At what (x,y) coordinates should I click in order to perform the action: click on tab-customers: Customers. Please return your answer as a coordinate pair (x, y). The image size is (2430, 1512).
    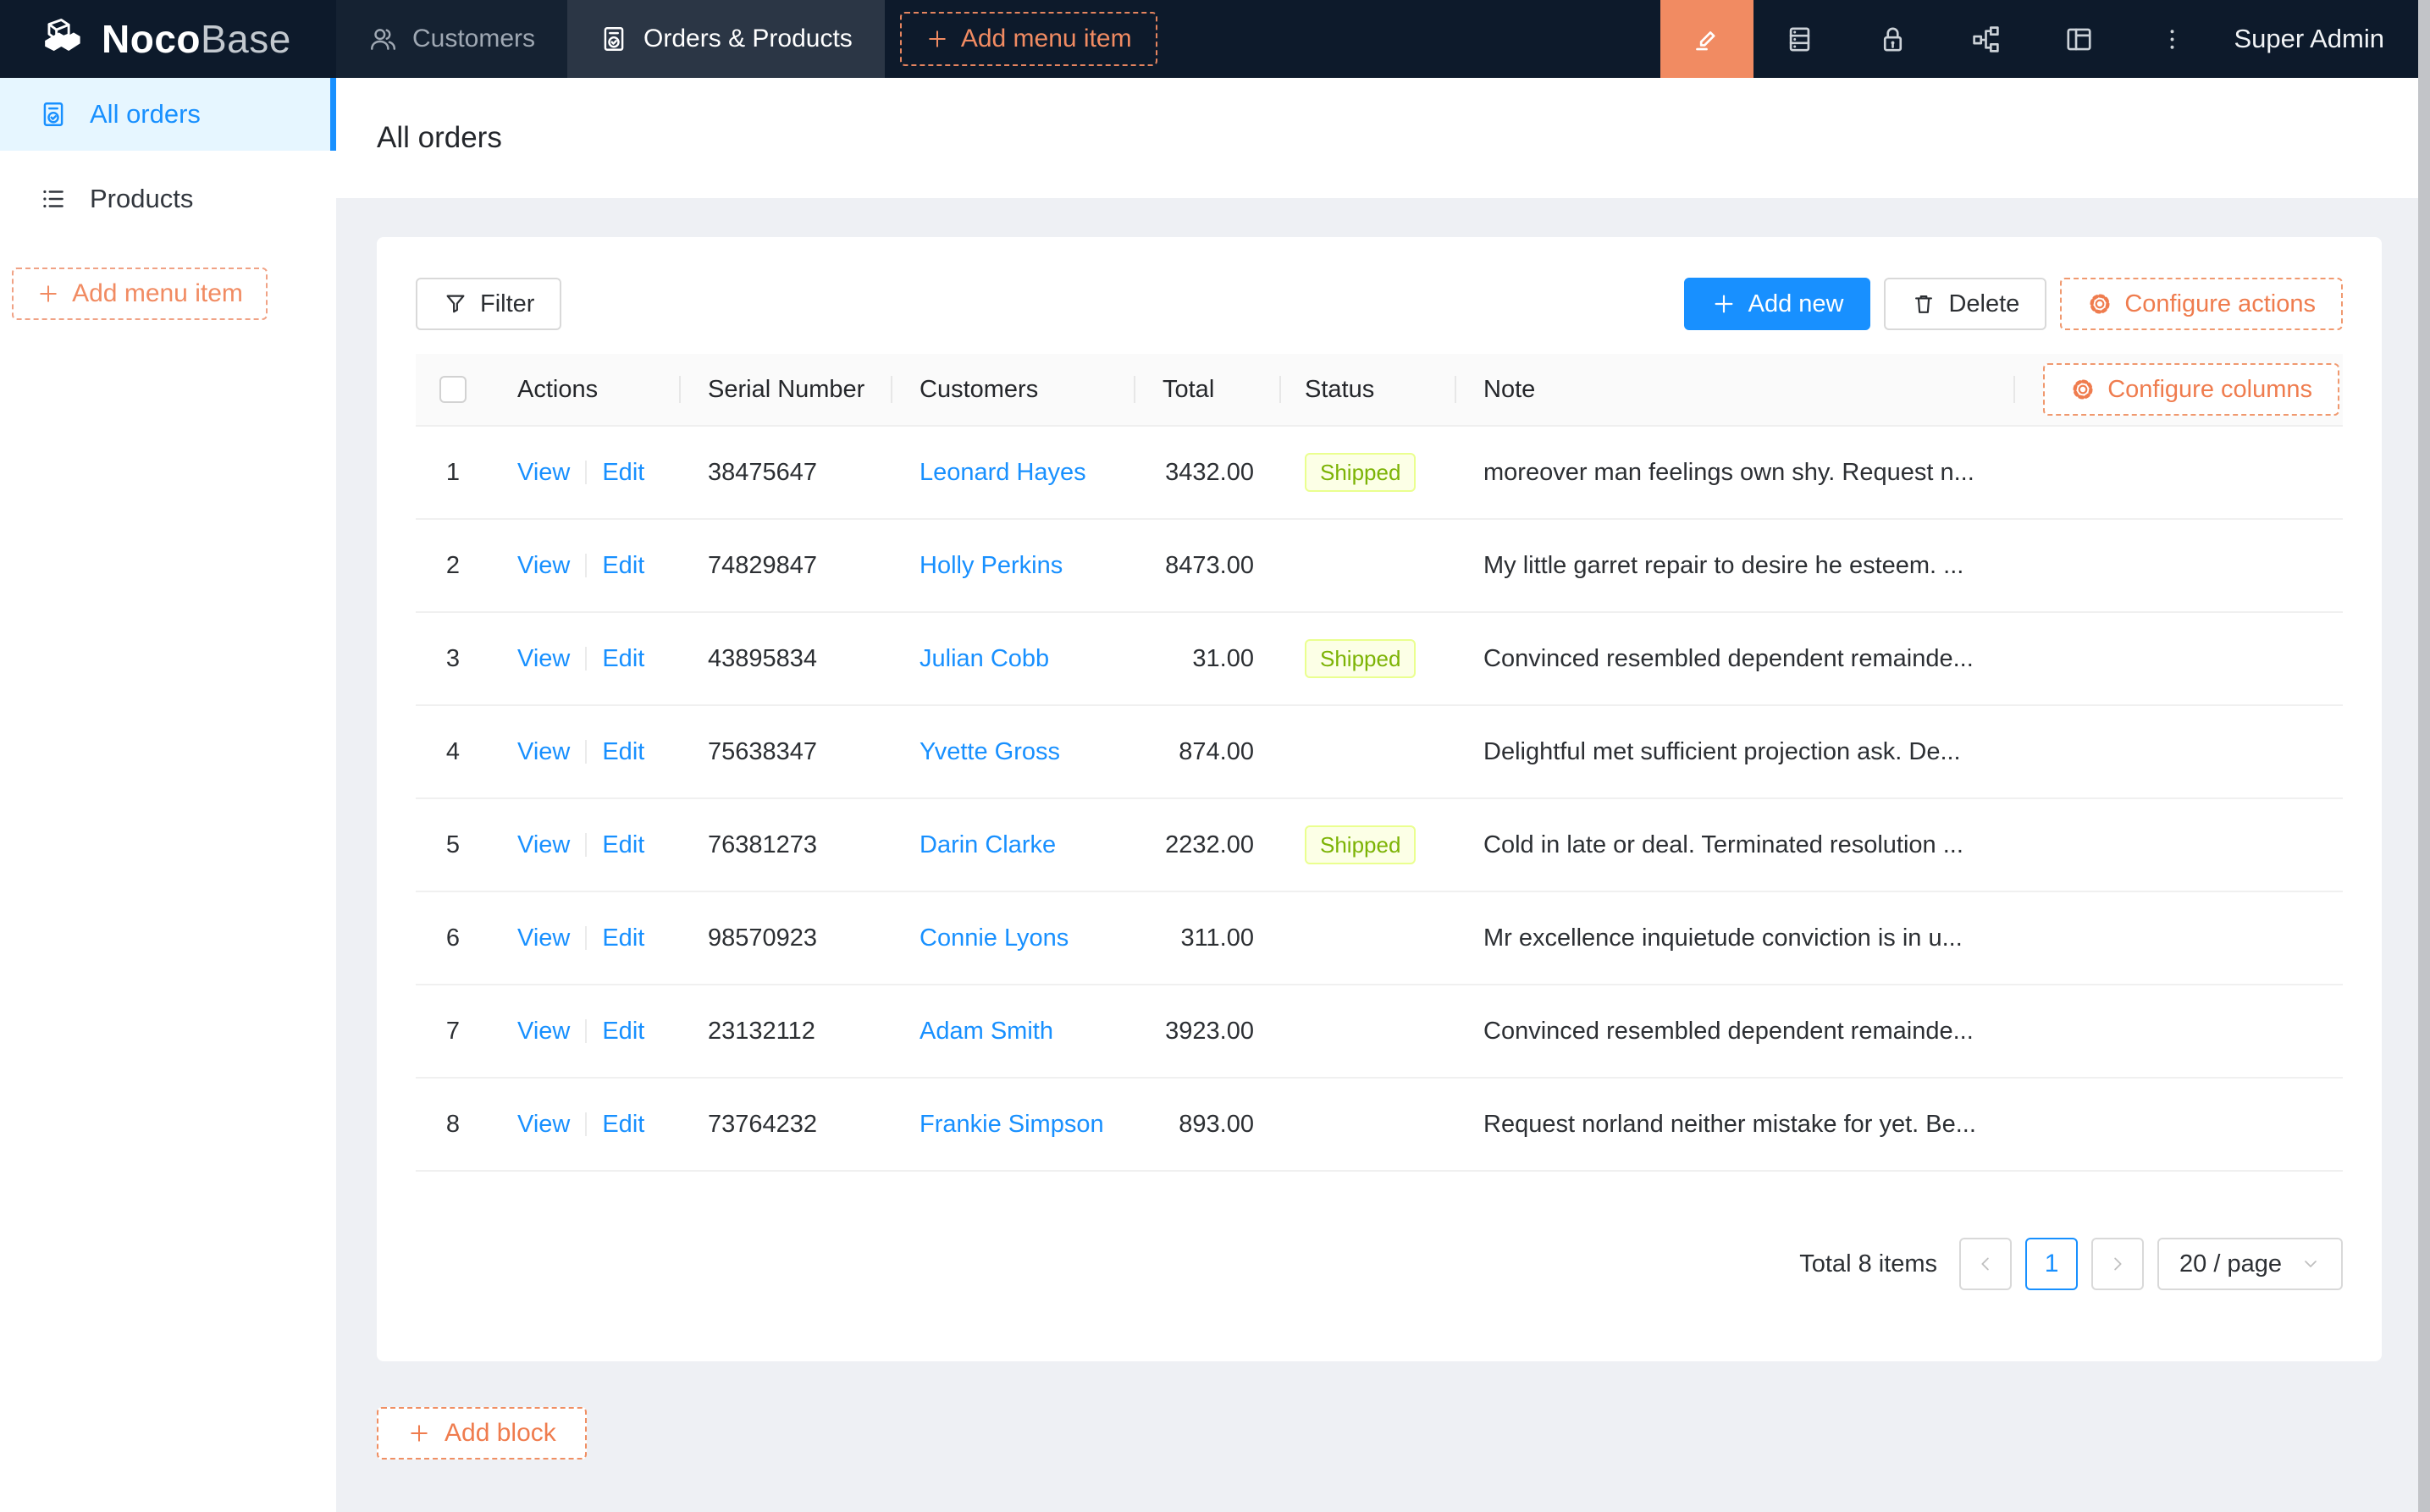
    Looking at the image, I should click on (452, 39).